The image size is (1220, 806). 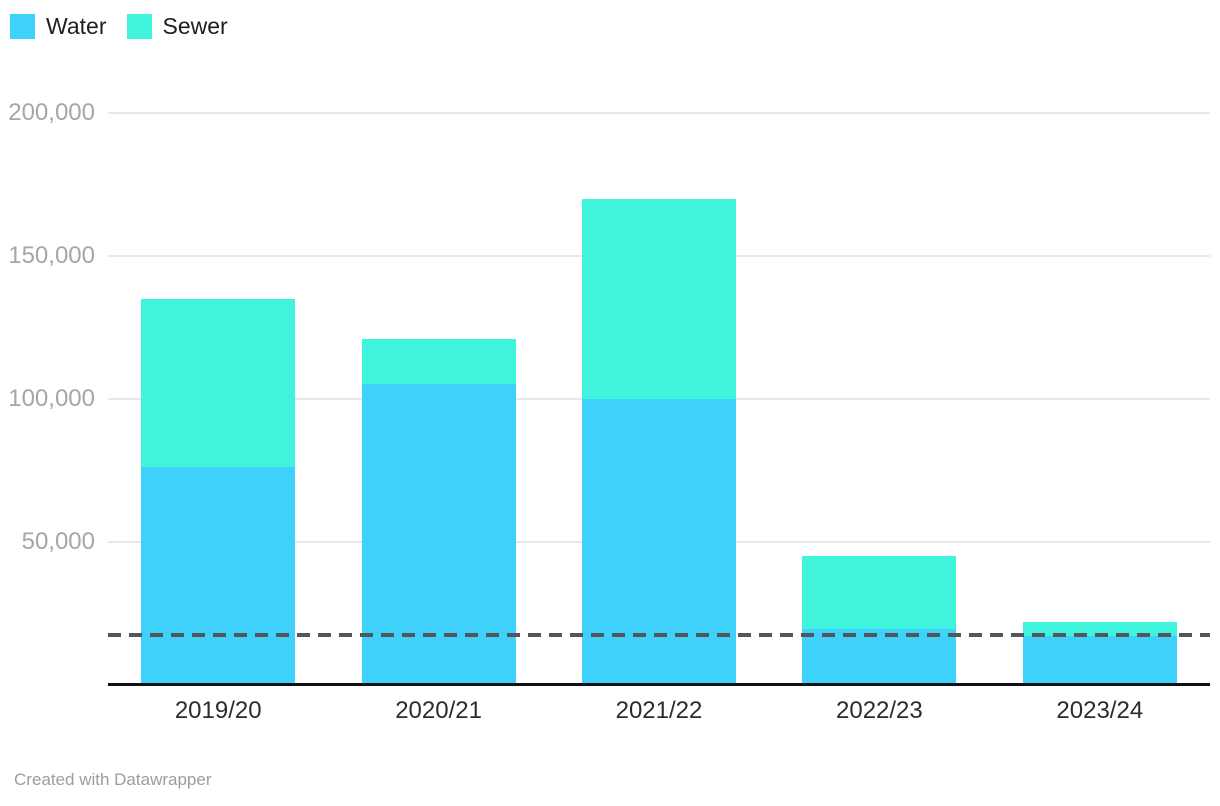 What do you see at coordinates (1100, 710) in the screenshot?
I see `x-tick-label-2023/24: 2023/24` at bounding box center [1100, 710].